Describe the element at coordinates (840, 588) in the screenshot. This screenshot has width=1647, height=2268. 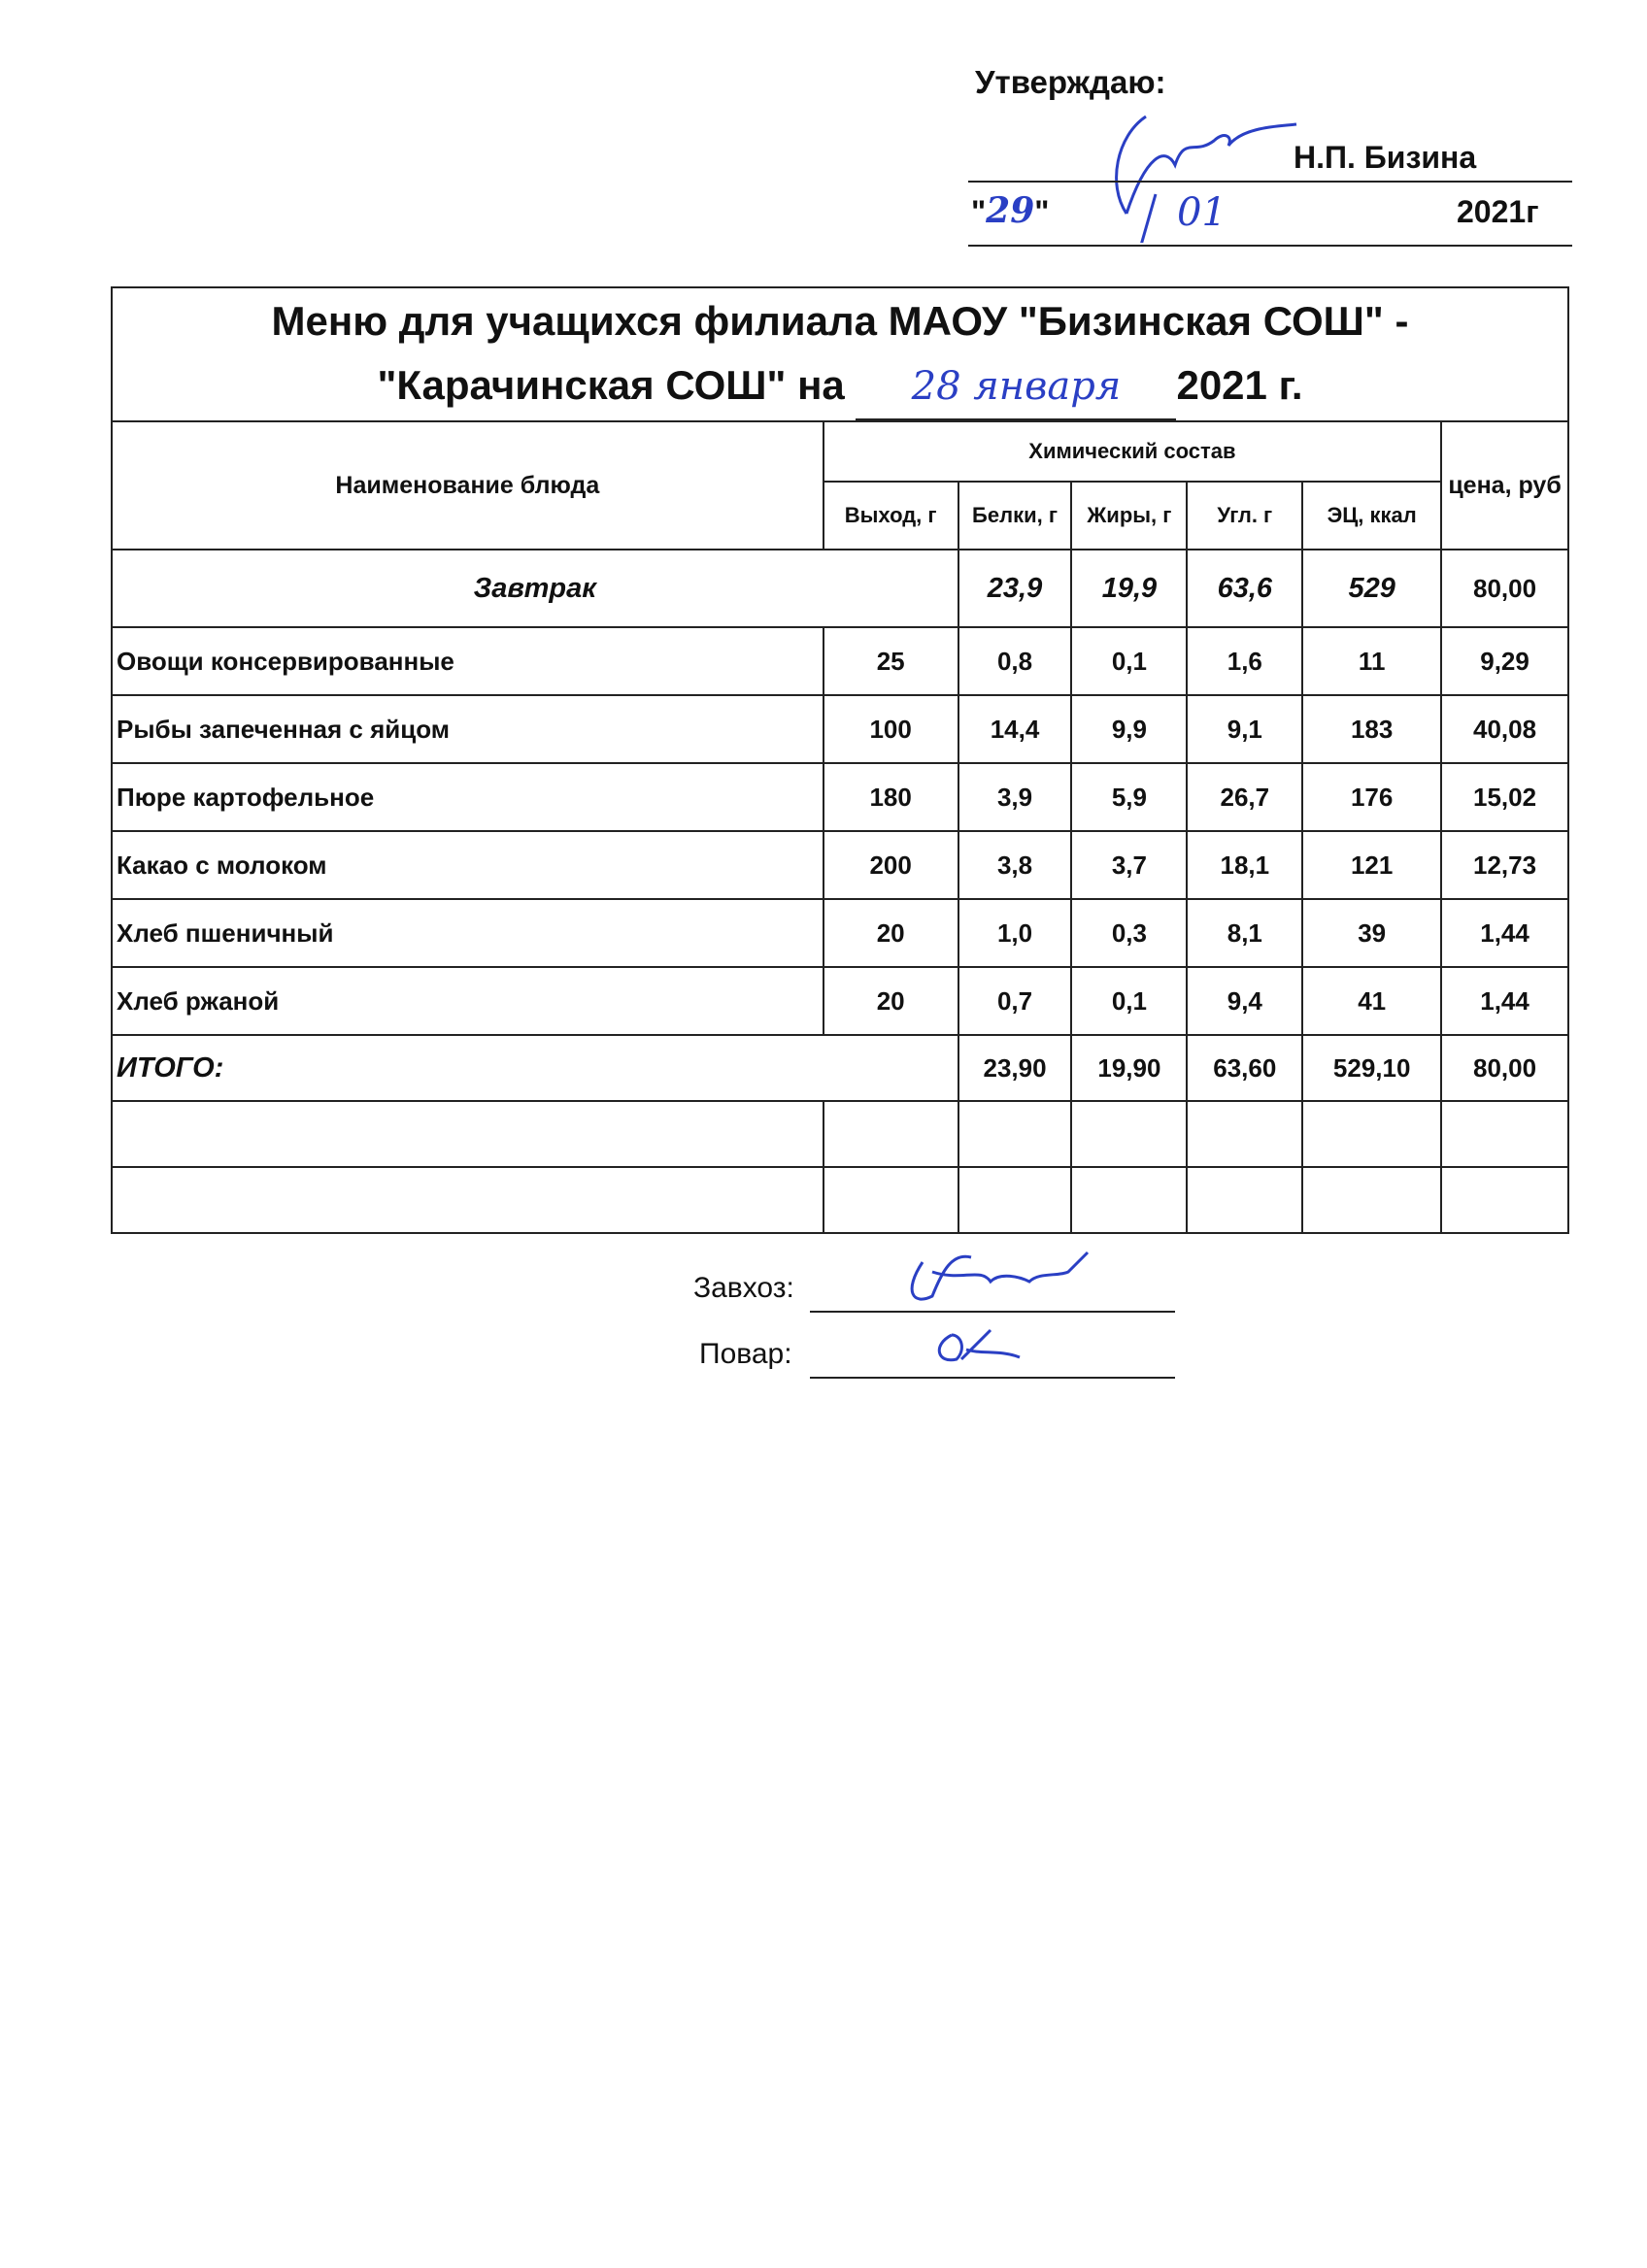
I see `section-row: Завтрак 23,9 19,9 63,6 529 80,00` at that location.